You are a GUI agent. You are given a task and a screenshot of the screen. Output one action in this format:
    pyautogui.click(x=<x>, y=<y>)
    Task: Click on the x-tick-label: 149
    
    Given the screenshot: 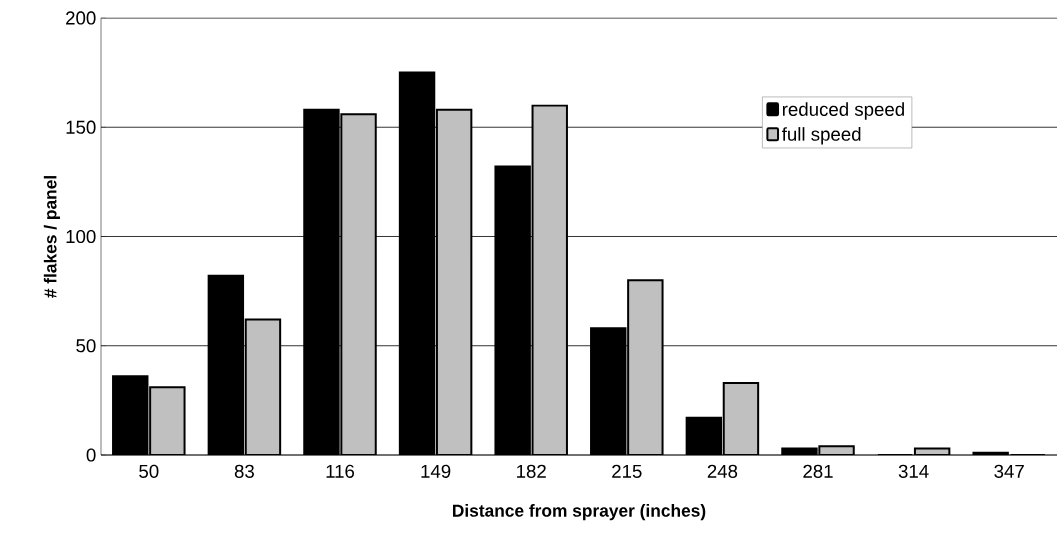 What is the action you would take?
    pyautogui.click(x=436, y=471)
    